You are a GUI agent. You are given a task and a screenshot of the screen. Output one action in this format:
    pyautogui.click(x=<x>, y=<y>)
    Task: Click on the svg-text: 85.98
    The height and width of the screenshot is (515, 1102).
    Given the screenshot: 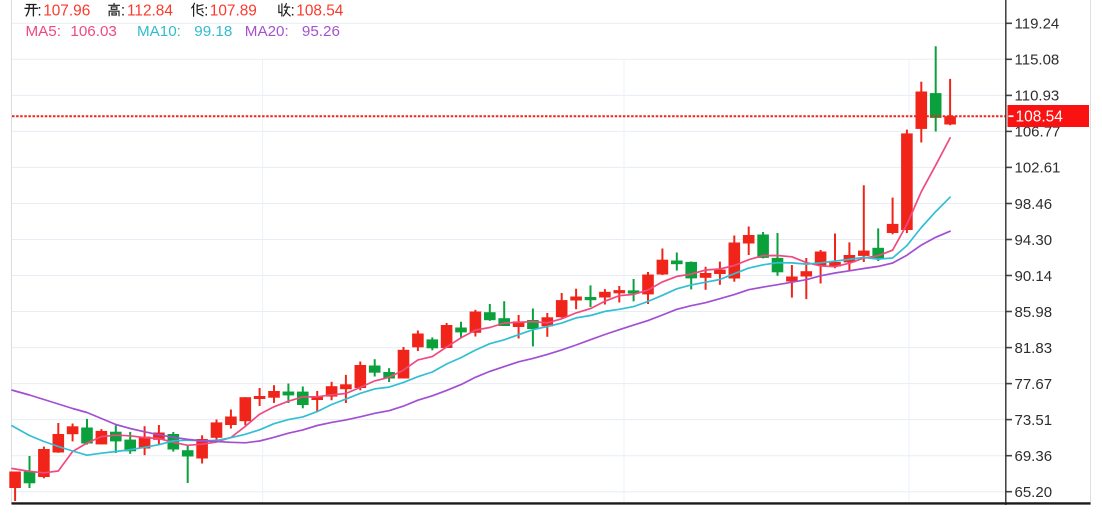 What is the action you would take?
    pyautogui.click(x=1034, y=312)
    